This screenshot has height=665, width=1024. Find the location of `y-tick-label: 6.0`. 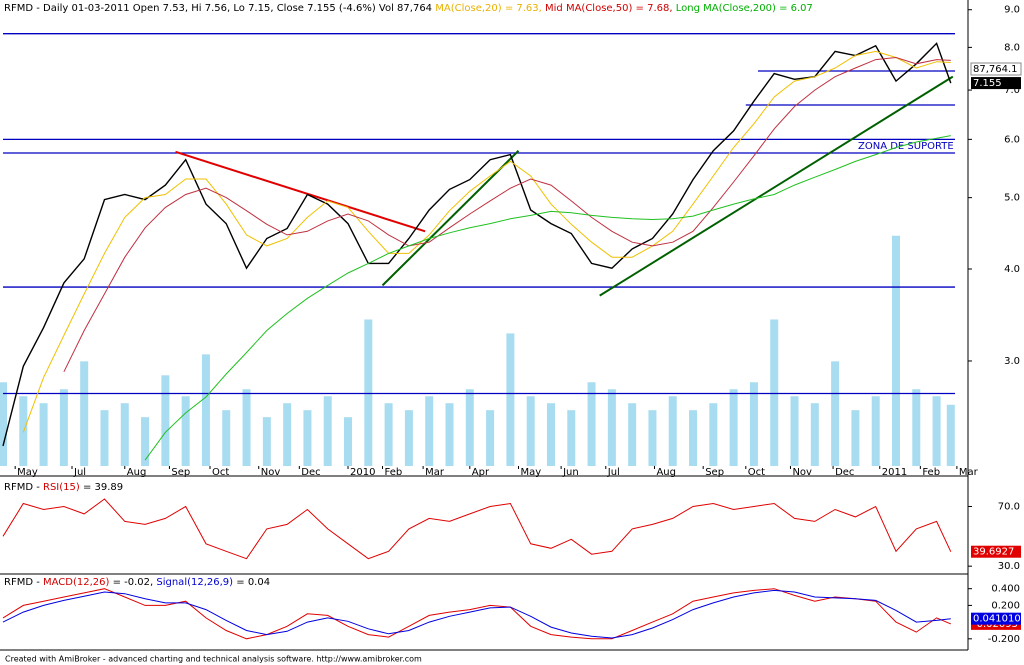

y-tick-label: 6.0 is located at coordinates (1012, 139).